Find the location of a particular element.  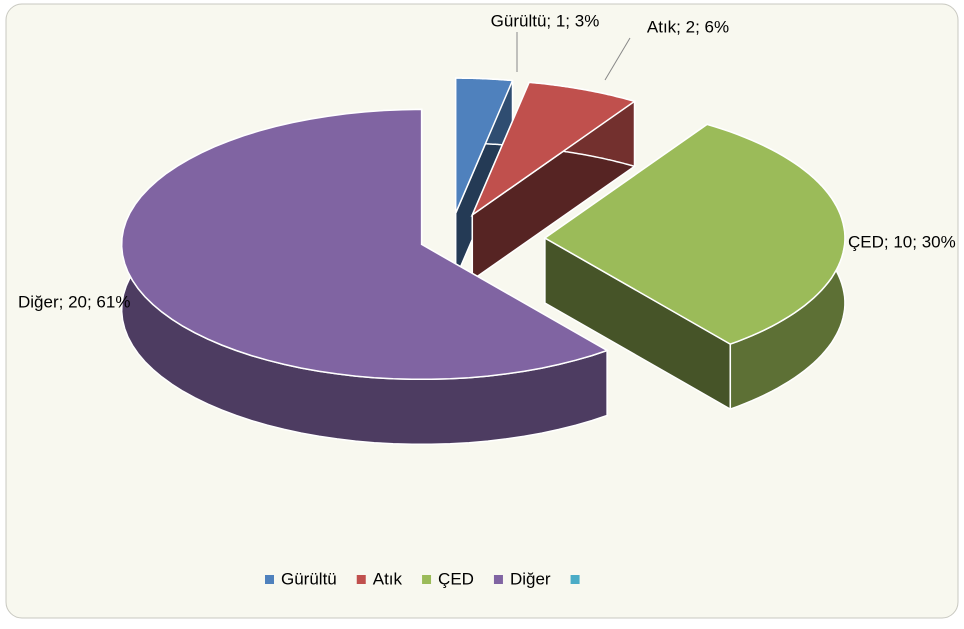

data-label: Atık; 2; 6% is located at coordinates (688, 26).